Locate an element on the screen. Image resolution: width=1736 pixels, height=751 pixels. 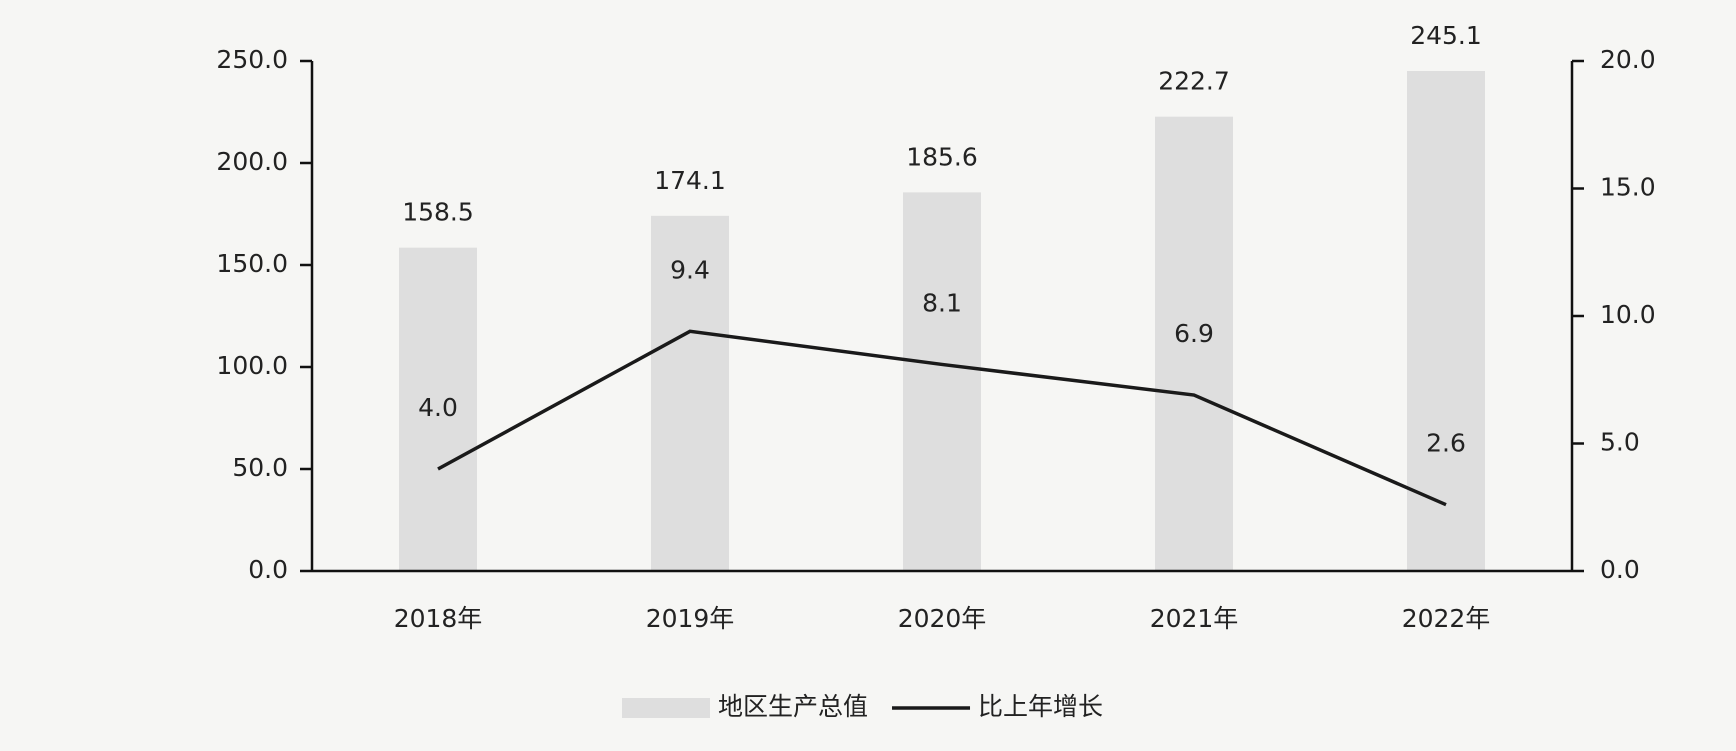
y2-tick-label: 15.0 is located at coordinates (1628, 187).